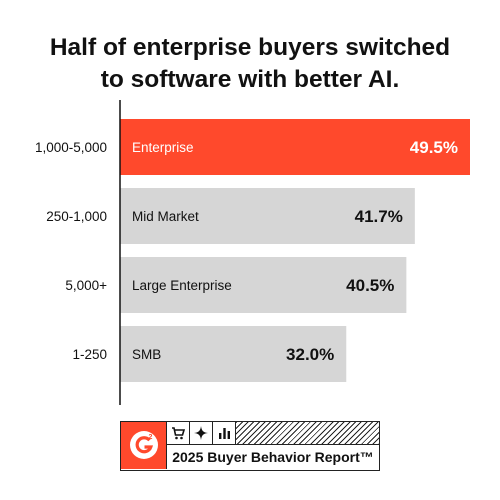 This screenshot has width=500, height=500. I want to click on bar-label: Mid Market, so click(165, 216).